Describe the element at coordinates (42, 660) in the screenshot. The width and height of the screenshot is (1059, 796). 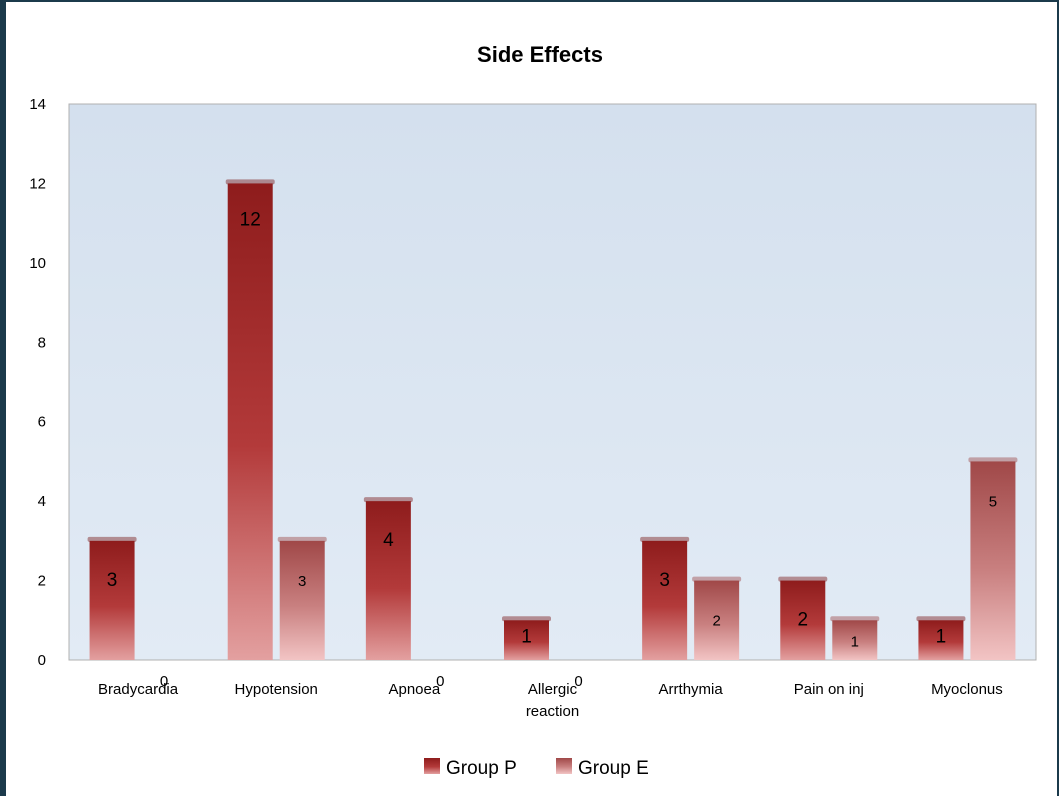
I see `y-tick-label: 0` at that location.